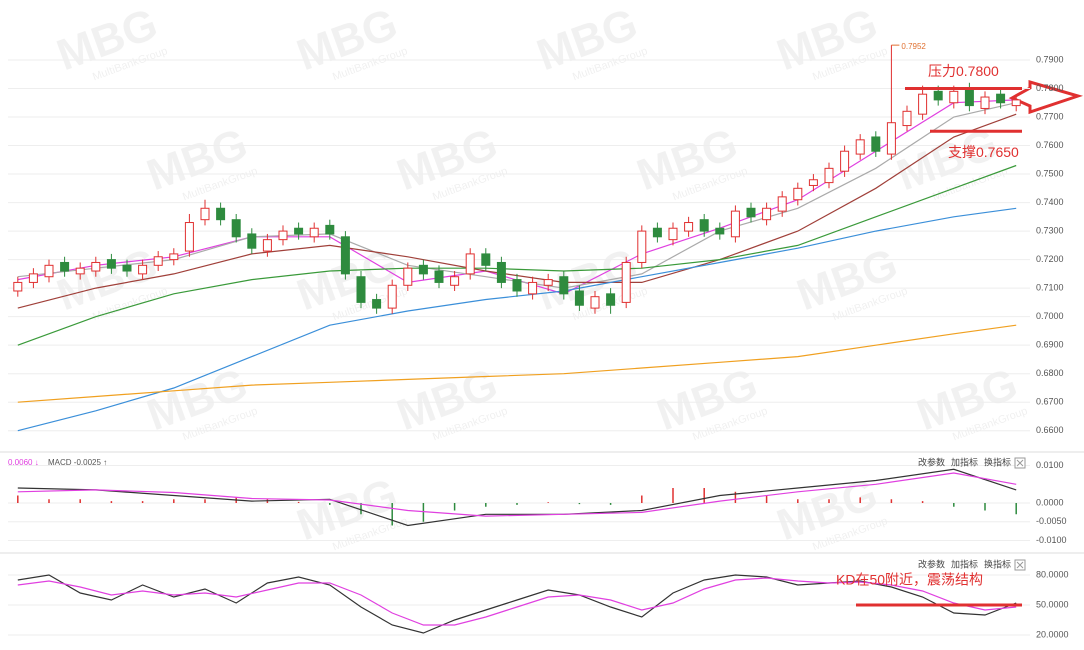 The image size is (1084, 650). Describe the element at coordinates (1050, 402) in the screenshot. I see `y-tick-label: 0.6700` at that location.